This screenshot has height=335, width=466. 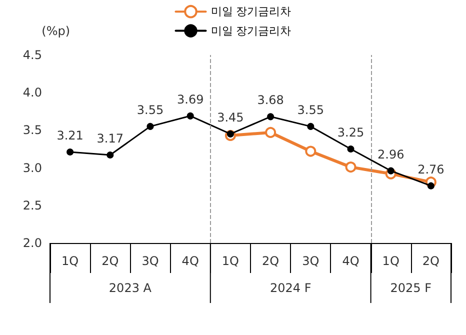 I want to click on data-label: 2.76, so click(x=431, y=169).